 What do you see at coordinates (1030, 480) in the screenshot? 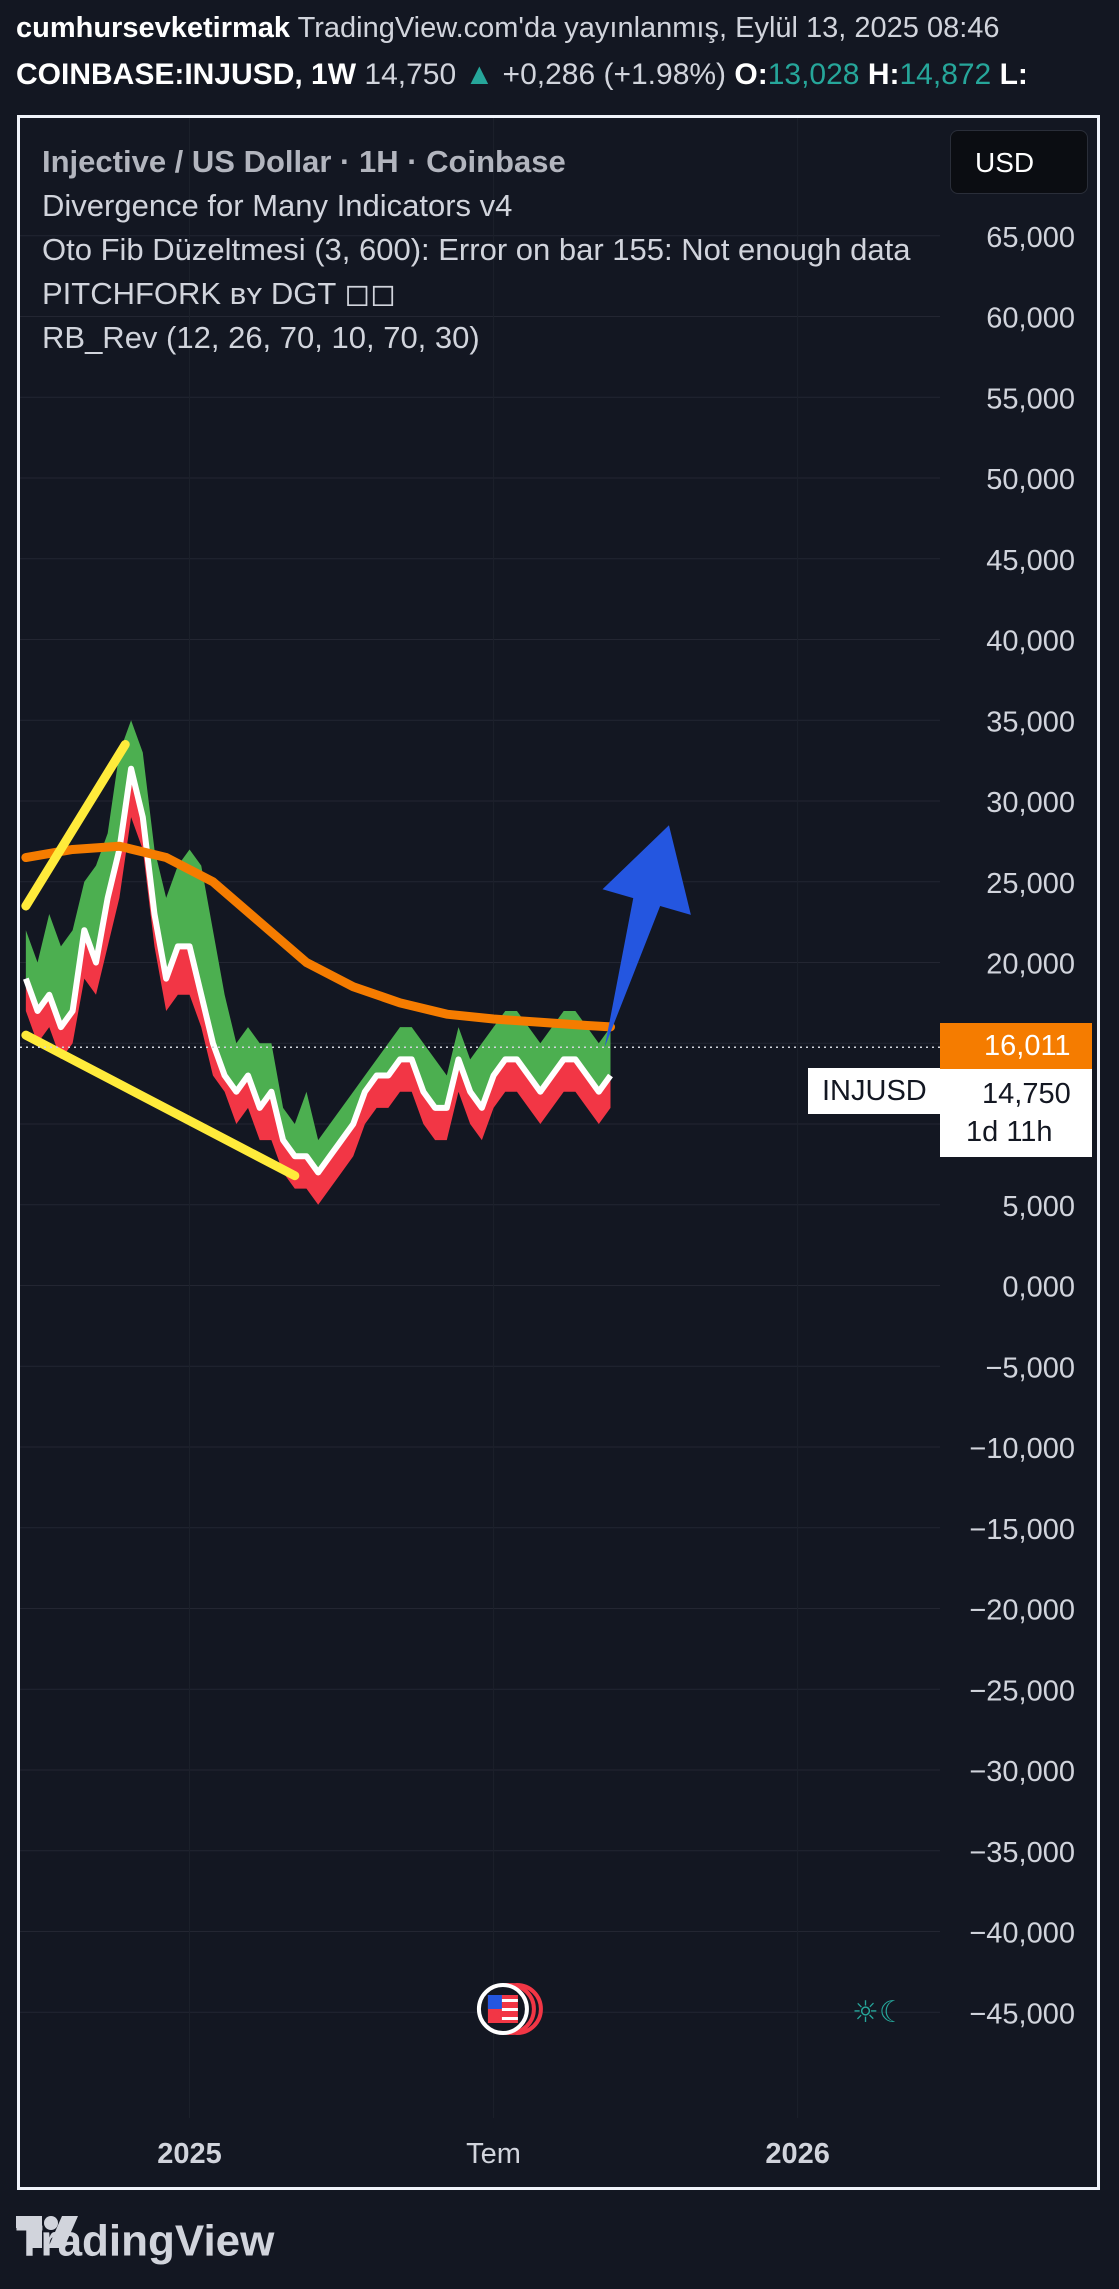
I see `y-tick-label: 50,000` at bounding box center [1030, 480].